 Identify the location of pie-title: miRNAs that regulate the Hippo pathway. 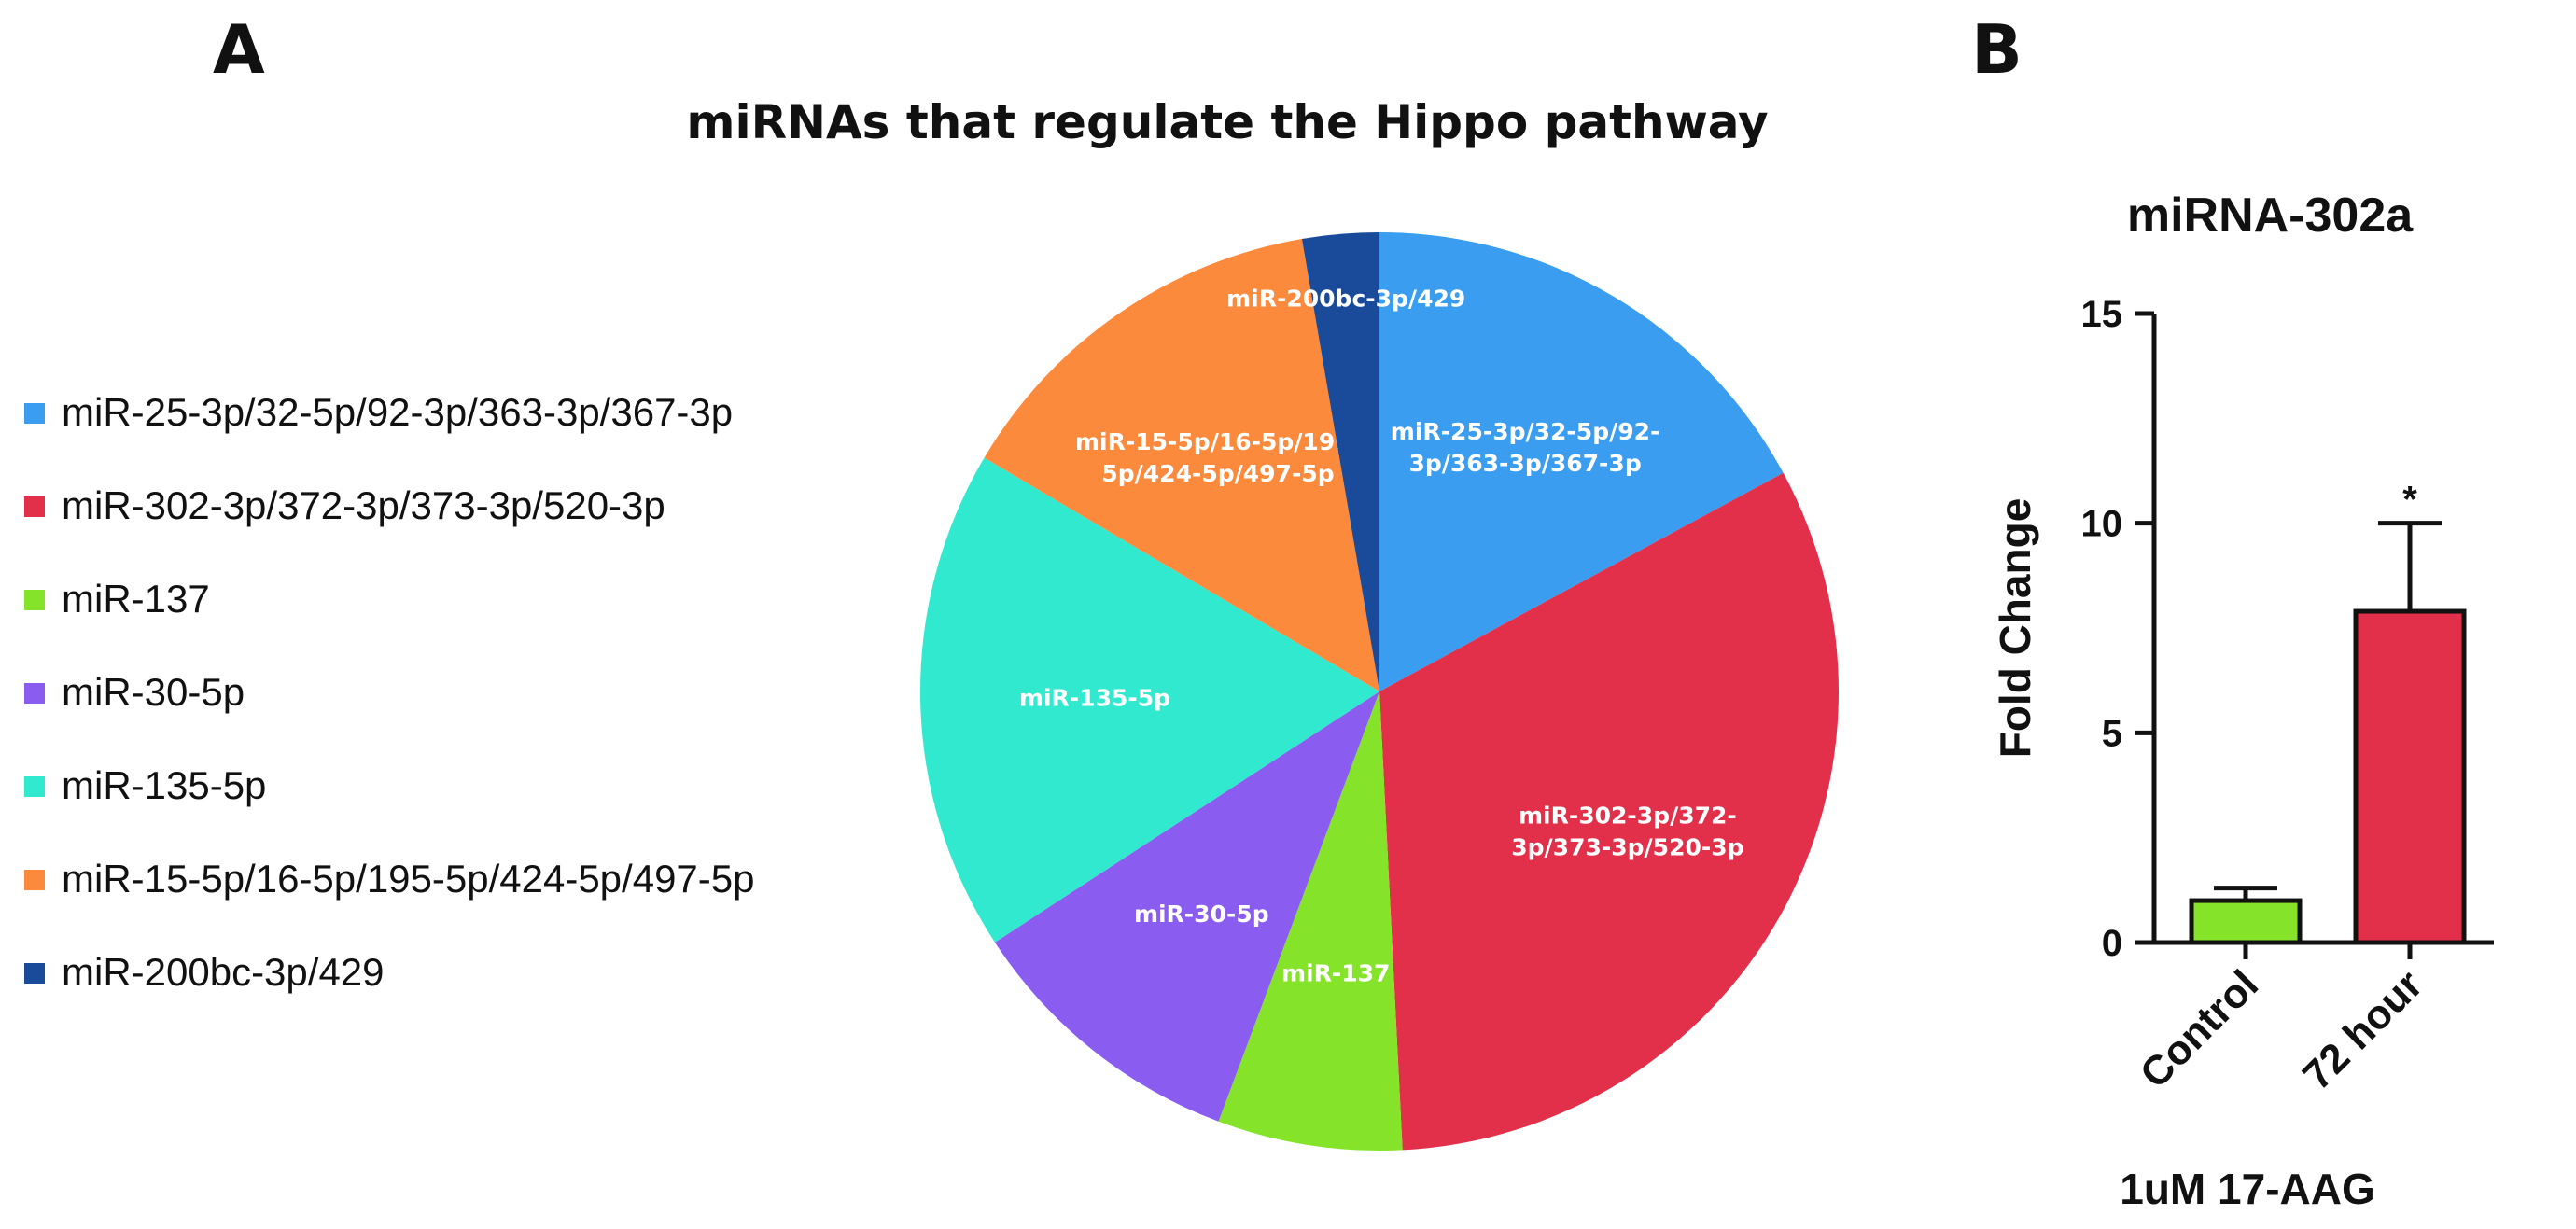
(1227, 122).